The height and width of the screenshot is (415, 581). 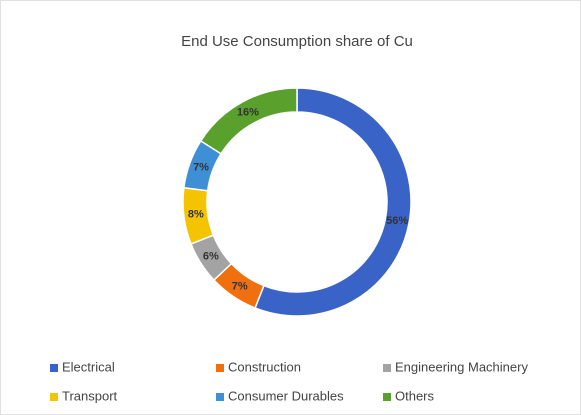 I want to click on data-label: 6%, so click(x=211, y=257).